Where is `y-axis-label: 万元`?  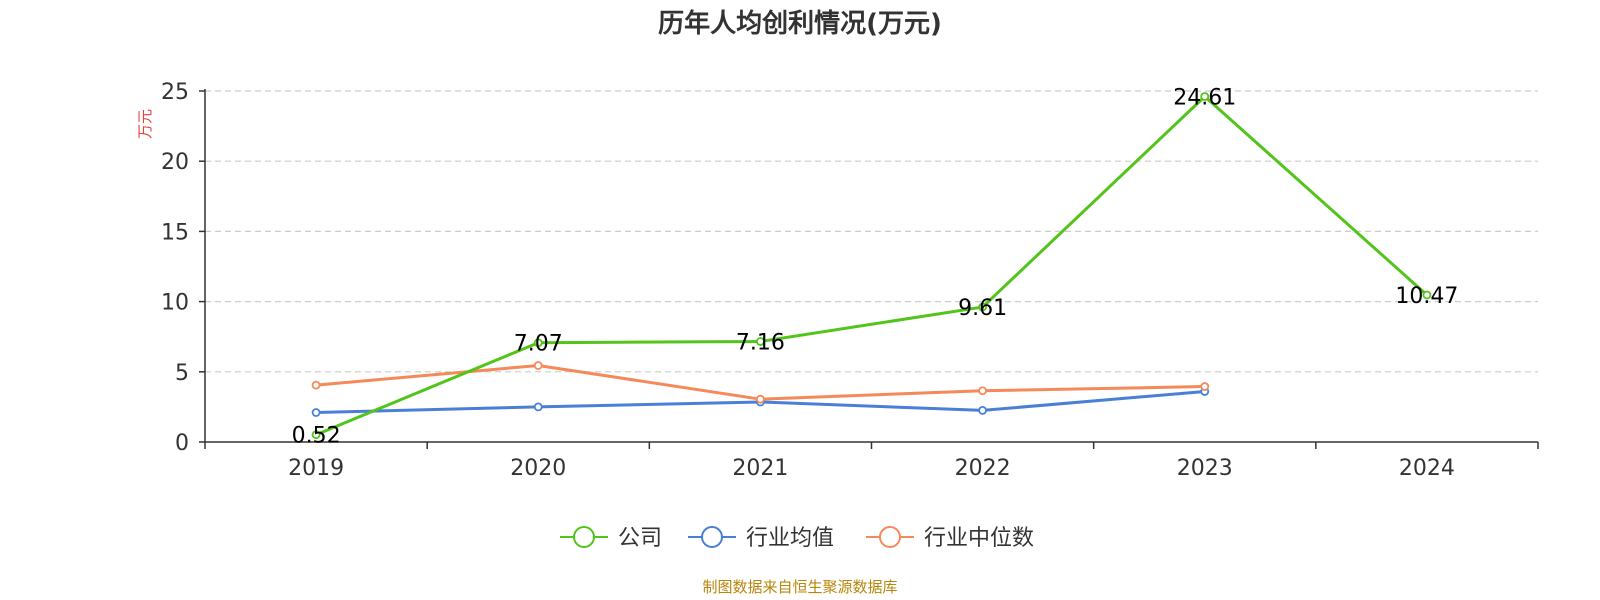 y-axis-label: 万元 is located at coordinates (145, 124).